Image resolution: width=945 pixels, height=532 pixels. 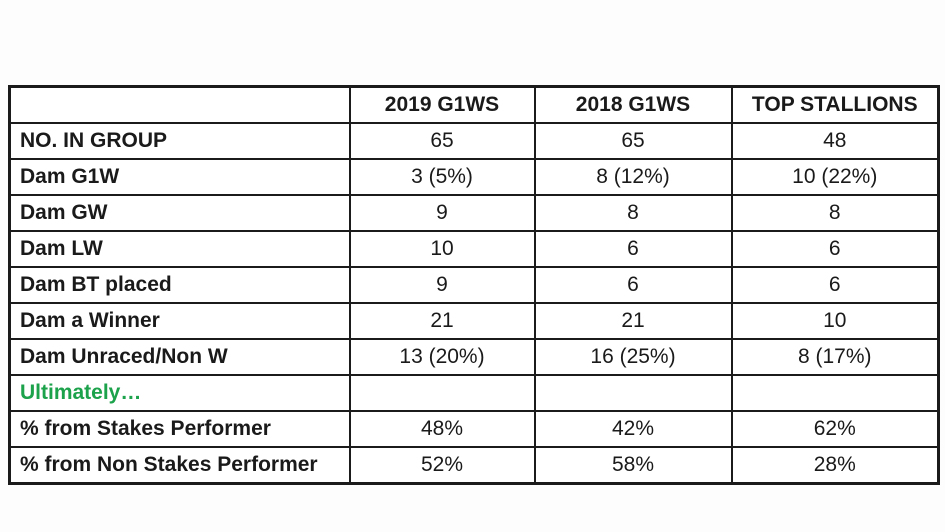 I want to click on row-label: Dam a Winner, so click(x=179, y=321).